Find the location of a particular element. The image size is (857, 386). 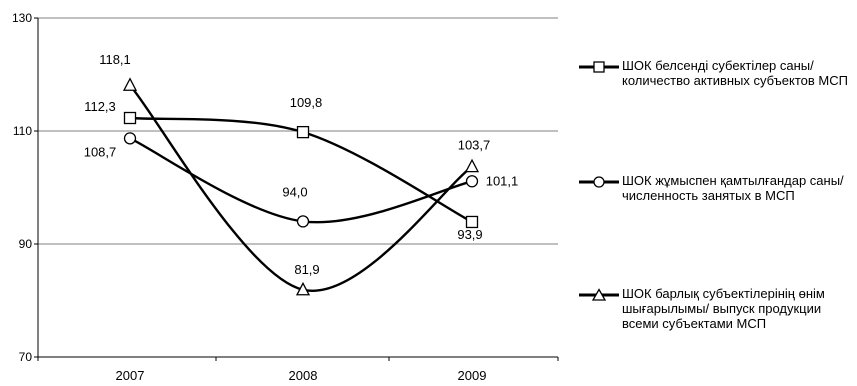

data-label: 93,9 is located at coordinates (469, 234).